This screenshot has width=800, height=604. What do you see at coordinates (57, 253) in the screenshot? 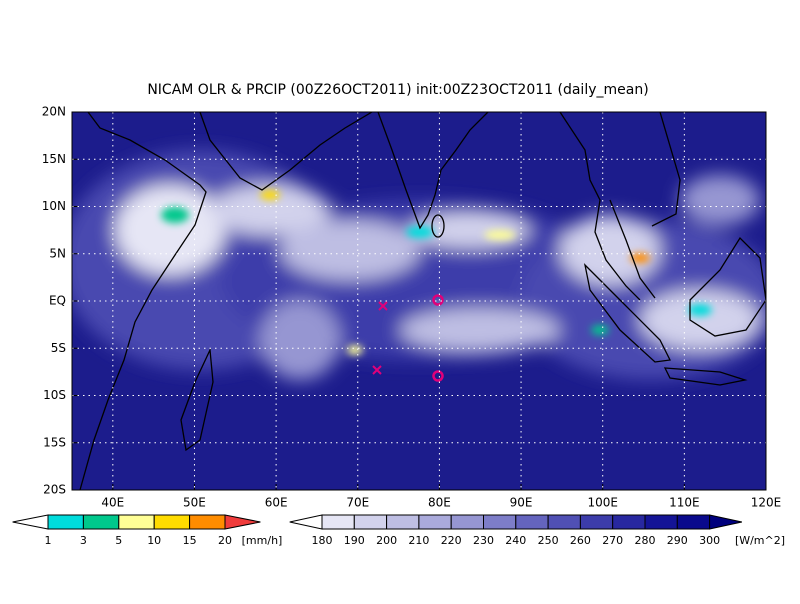
I see `lat-label: 5N` at bounding box center [57, 253].